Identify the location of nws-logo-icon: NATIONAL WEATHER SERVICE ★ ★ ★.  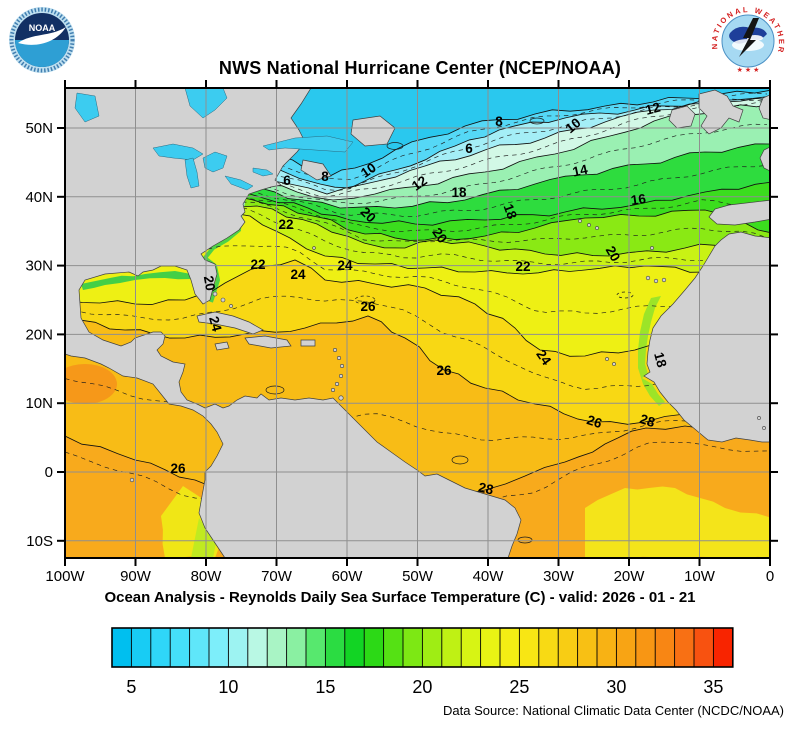
(745, 39).